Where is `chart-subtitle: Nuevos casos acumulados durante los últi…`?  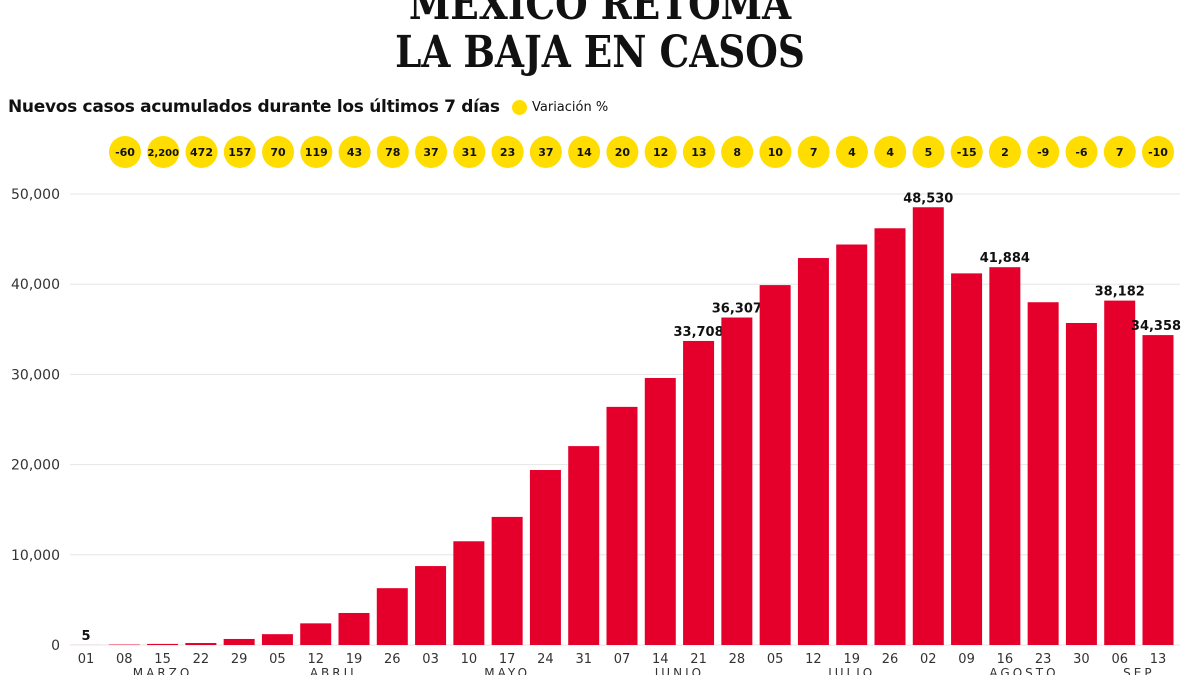
chart-subtitle: Nuevos casos acumulados durante los últi… is located at coordinates (254, 107).